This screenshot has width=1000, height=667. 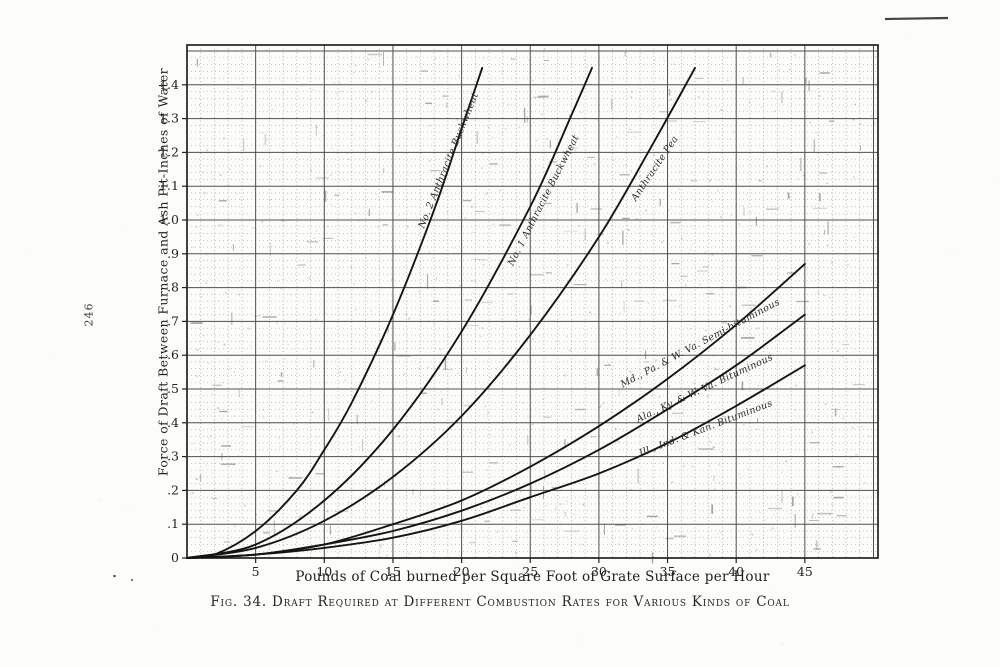 What do you see at coordinates (114, 576) in the screenshot?
I see `scan-speck` at bounding box center [114, 576].